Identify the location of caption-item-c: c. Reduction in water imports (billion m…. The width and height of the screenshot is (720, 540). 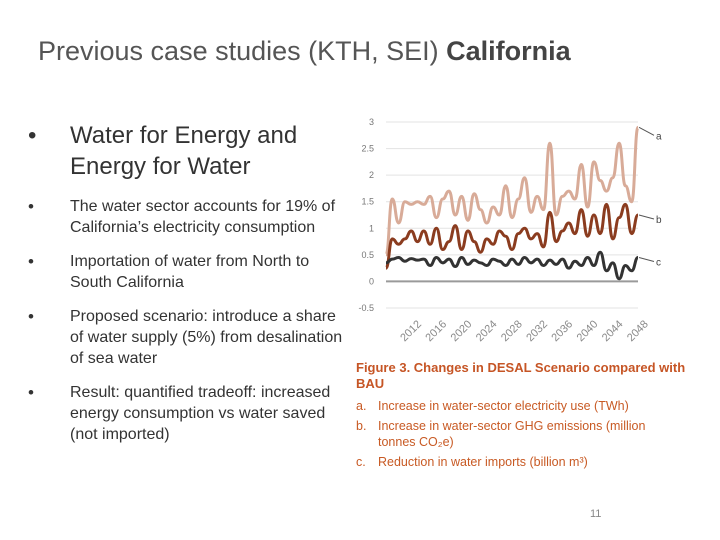
(521, 462).